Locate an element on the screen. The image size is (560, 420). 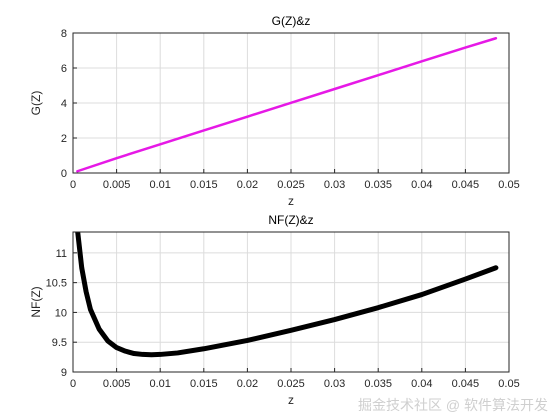
y-tick-label: 9 is located at coordinates (64, 373).